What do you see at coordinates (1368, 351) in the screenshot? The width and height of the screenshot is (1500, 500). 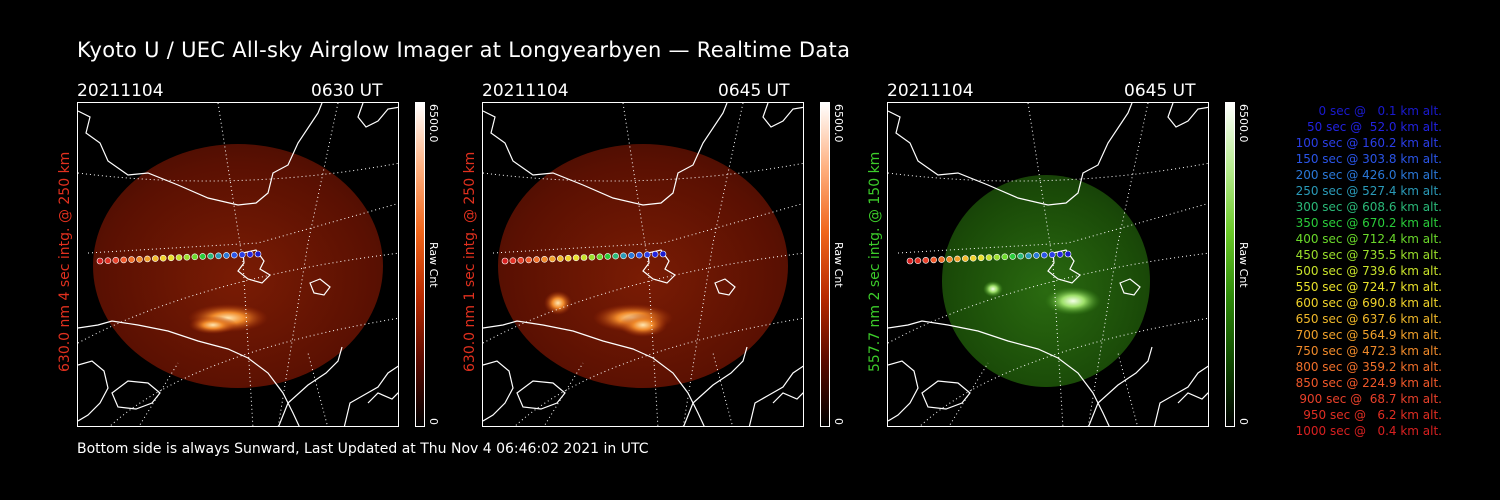 I see `legend-row: 750 sec @ 472.3 km alt.` at bounding box center [1368, 351].